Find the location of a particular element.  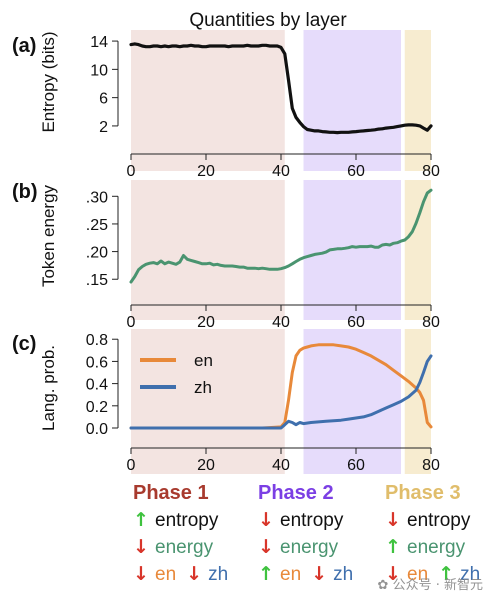

phase-trend-row: ↓ en ↓ zh is located at coordinates (208, 574).